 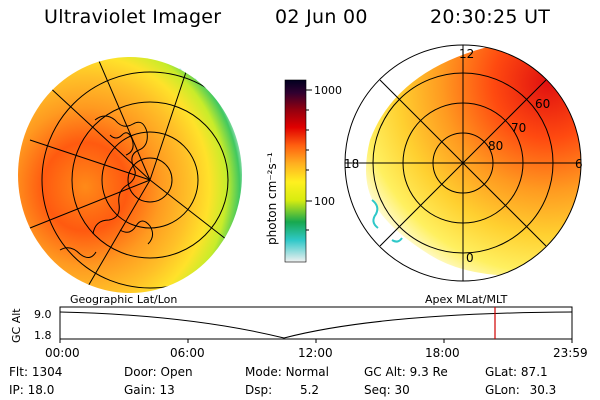 I want to click on altitude-plot, so click(x=316, y=324).